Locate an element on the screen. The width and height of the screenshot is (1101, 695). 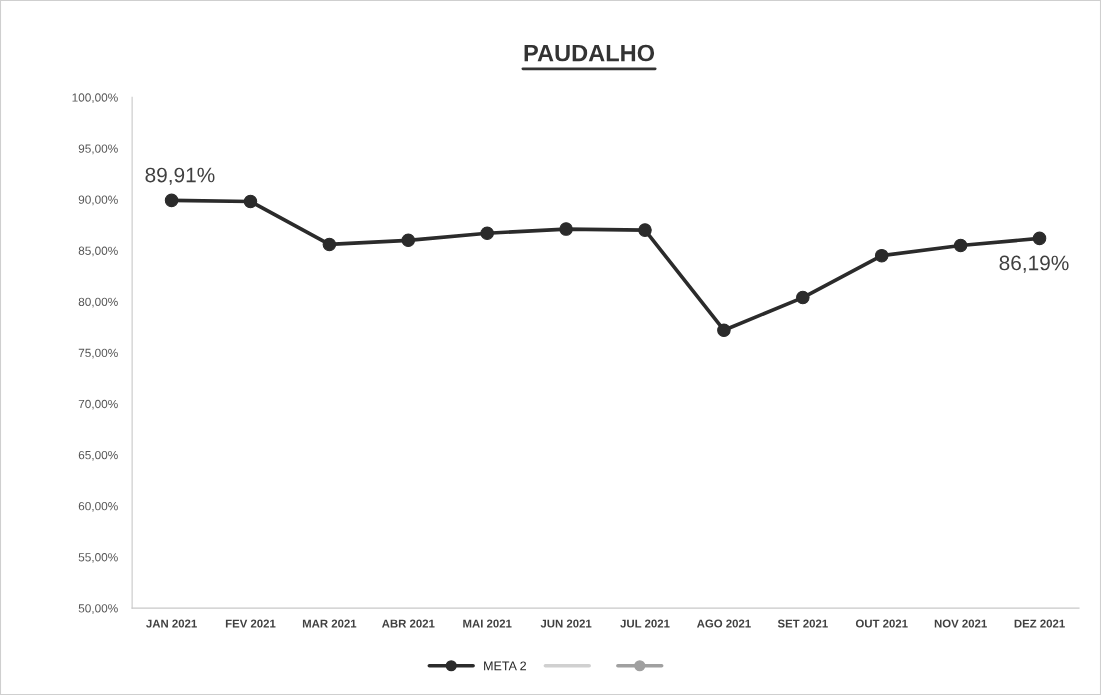
x-tick-label: ABR 2021 is located at coordinates (408, 623).